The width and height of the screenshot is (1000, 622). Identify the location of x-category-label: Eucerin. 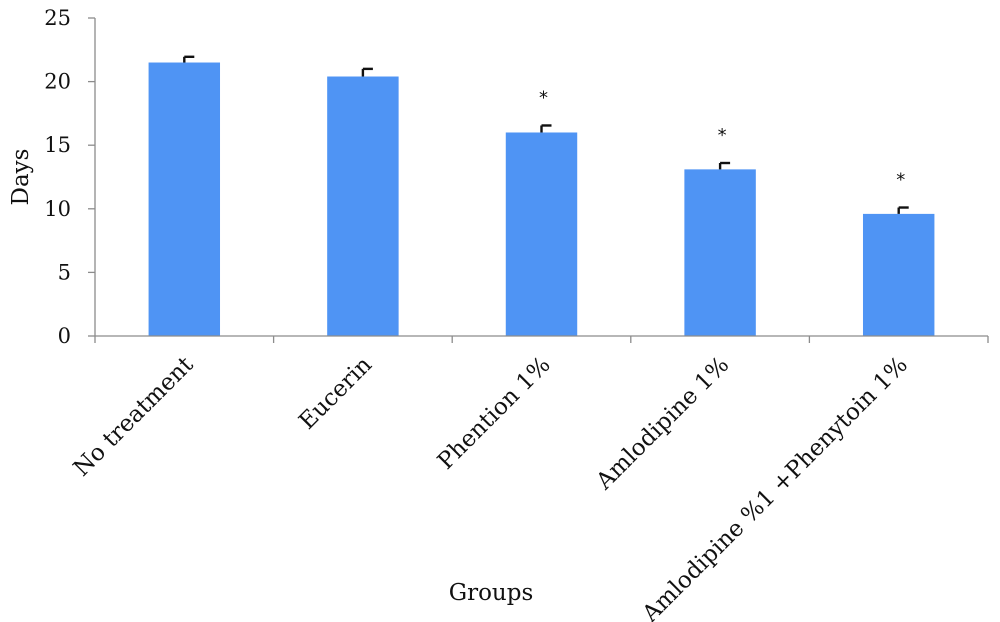
(335, 393).